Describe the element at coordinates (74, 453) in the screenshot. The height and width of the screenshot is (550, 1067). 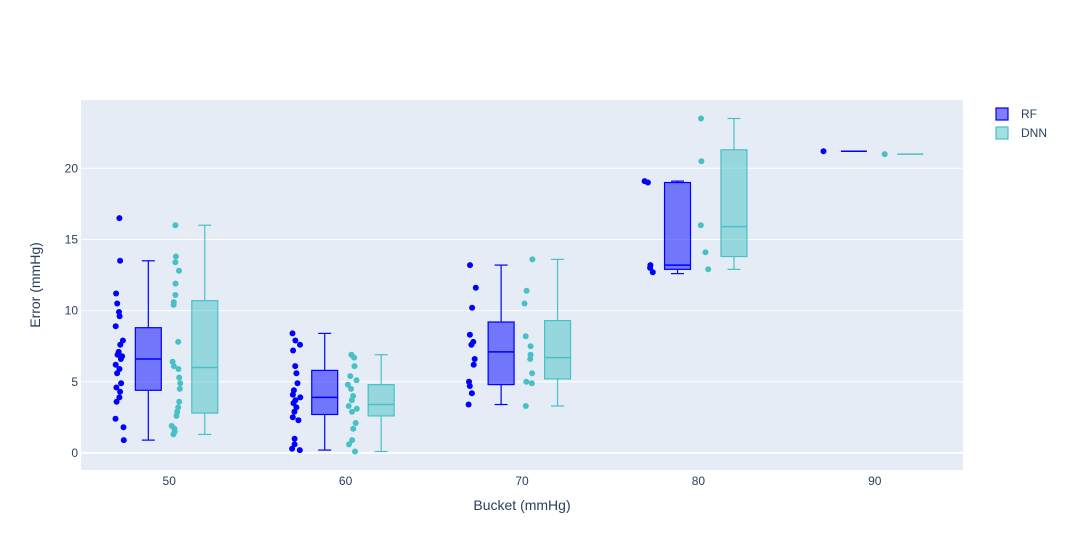
I see `y-tick-label: 0` at that location.